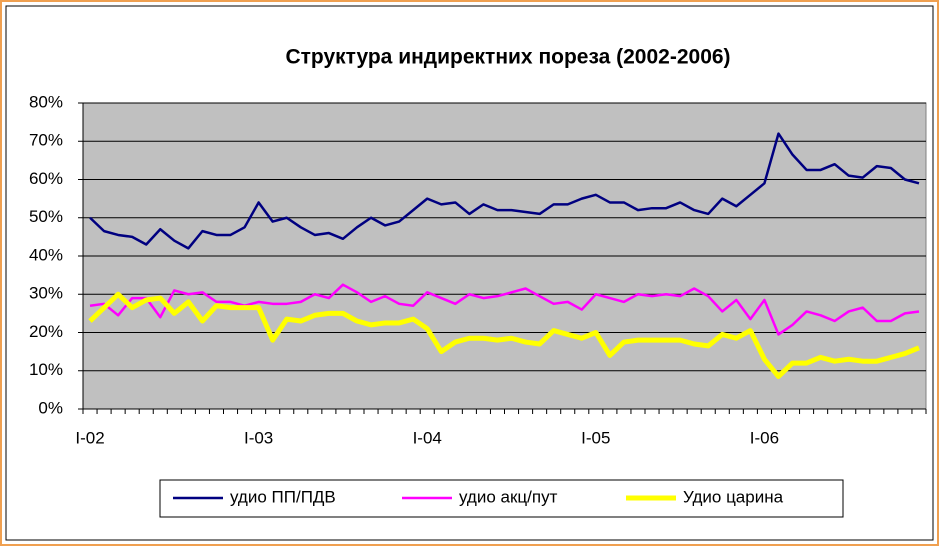 This screenshot has width=939, height=546. I want to click on y-tick-label: 50%, so click(46, 216).